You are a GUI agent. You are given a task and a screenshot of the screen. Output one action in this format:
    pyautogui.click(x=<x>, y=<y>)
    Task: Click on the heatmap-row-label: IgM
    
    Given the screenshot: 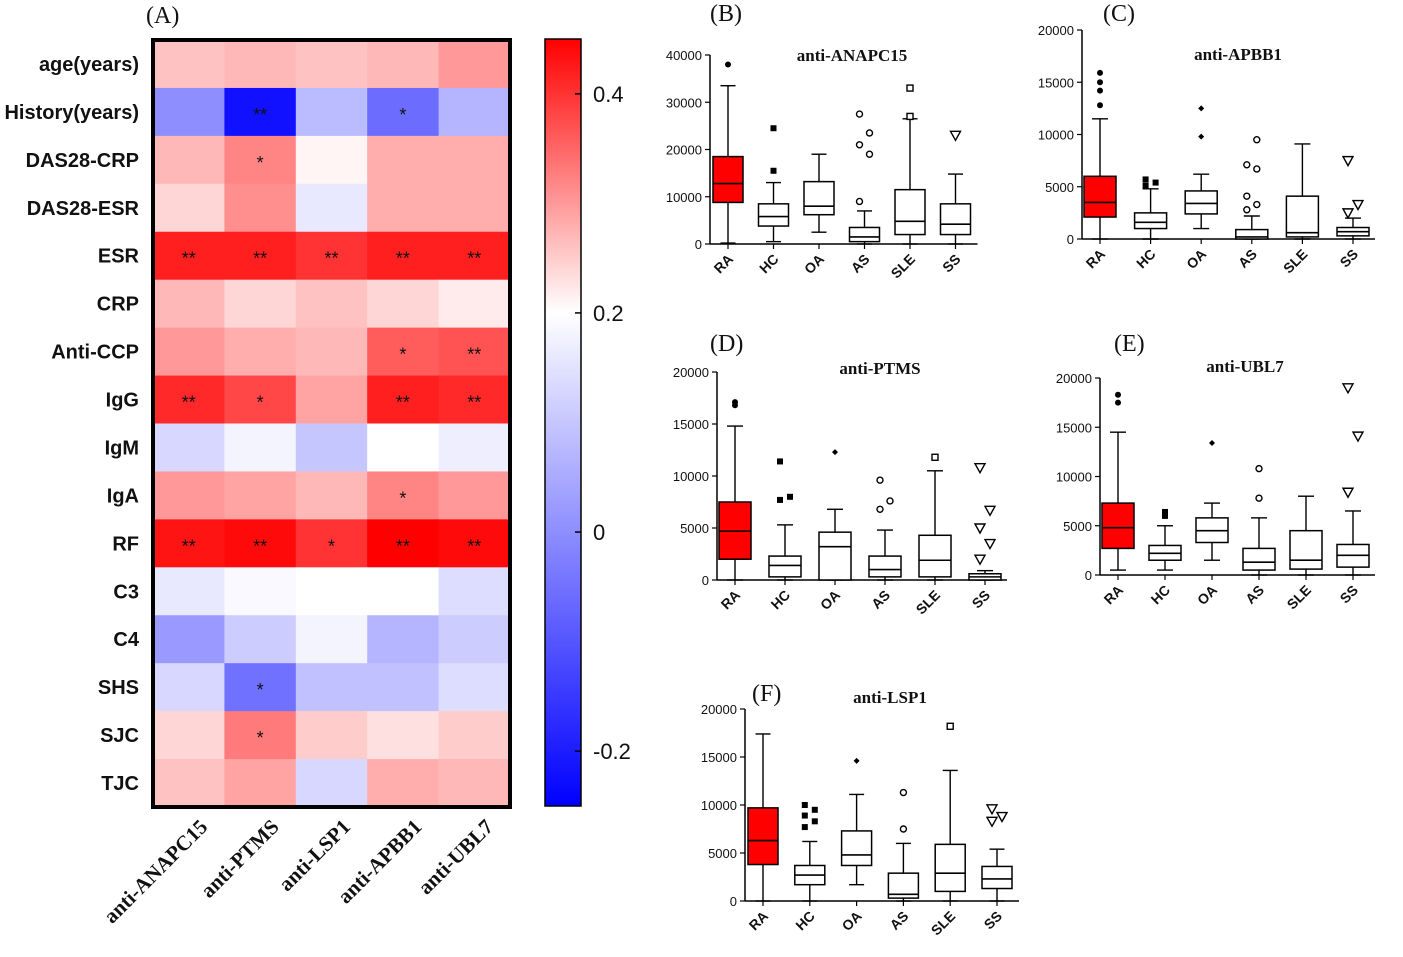 What is the action you would take?
    pyautogui.click(x=122, y=448)
    